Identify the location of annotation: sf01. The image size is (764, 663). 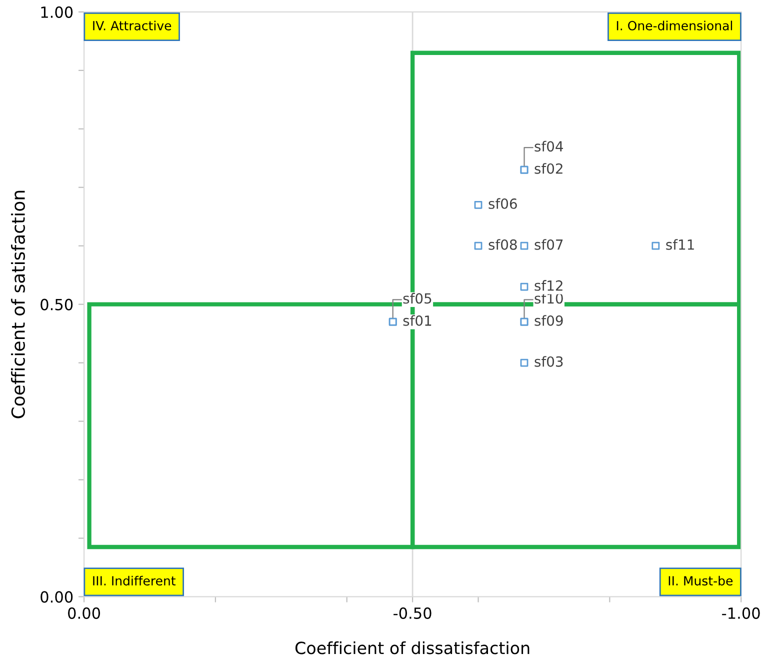
(417, 320).